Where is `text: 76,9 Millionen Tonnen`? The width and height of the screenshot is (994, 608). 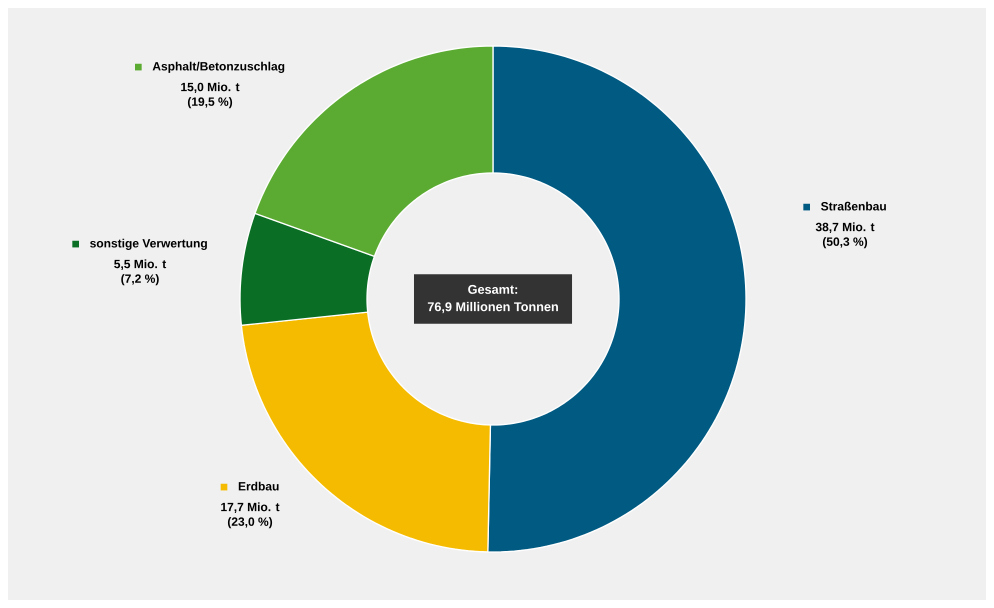
text: 76,9 Millionen Tonnen is located at coordinates (493, 308).